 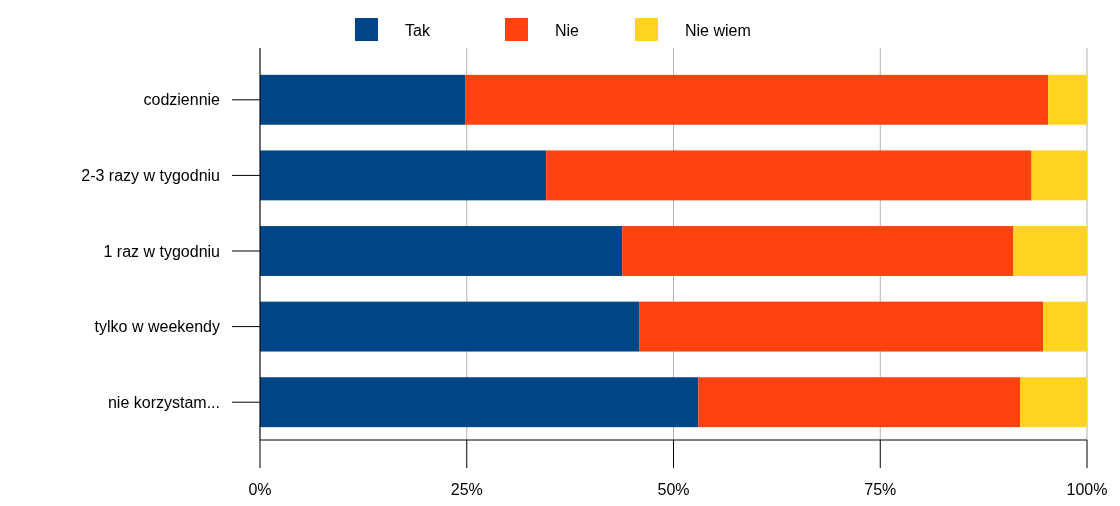 What do you see at coordinates (466, 489) in the screenshot?
I see `x-tick-label: 25%` at bounding box center [466, 489].